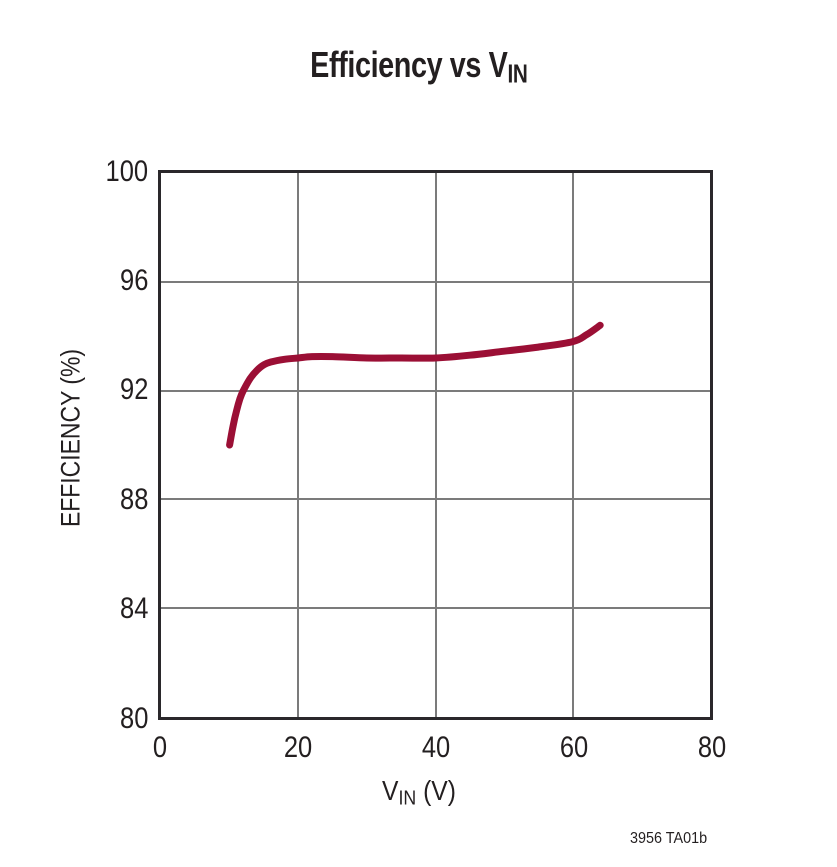 This screenshot has width=837, height=867. I want to click on efficiency-curve-path, so click(415, 385).